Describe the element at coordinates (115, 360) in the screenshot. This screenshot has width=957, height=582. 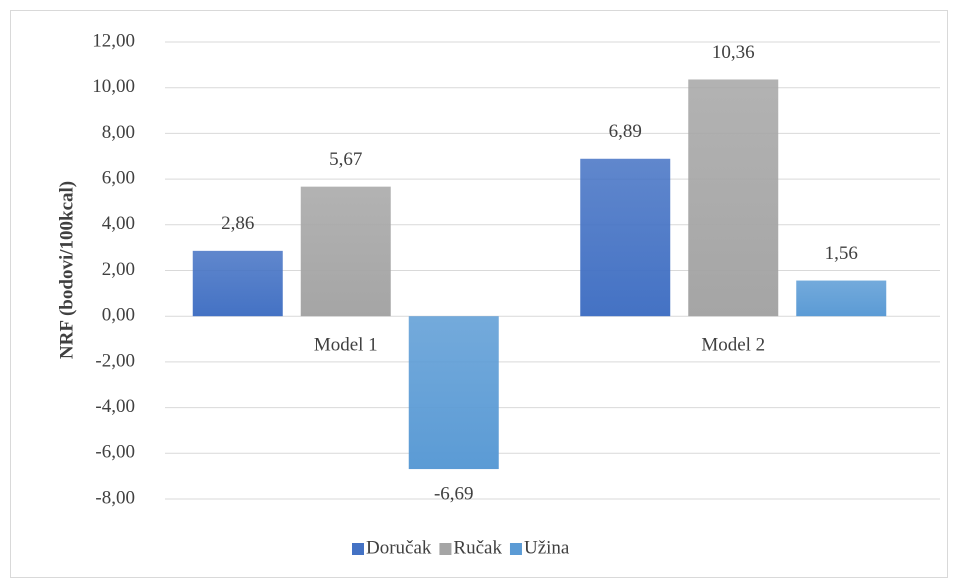
I see `y-tick-label: -2,00` at that location.